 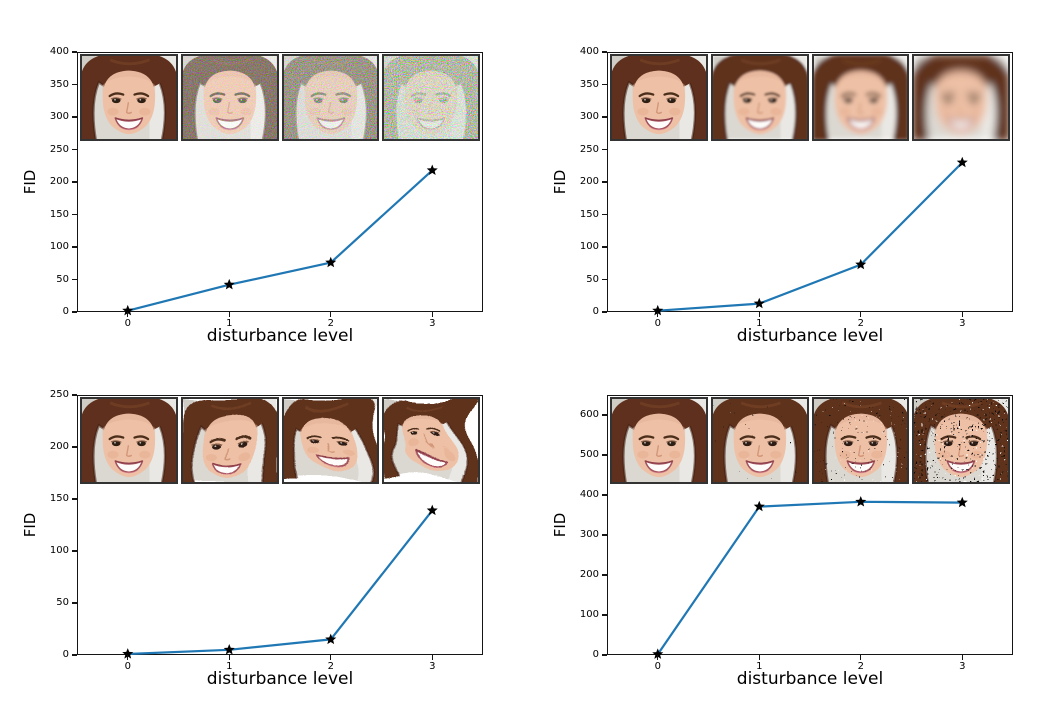 What do you see at coordinates (59, 498) in the screenshot?
I see `y-tick-label: 150` at bounding box center [59, 498].